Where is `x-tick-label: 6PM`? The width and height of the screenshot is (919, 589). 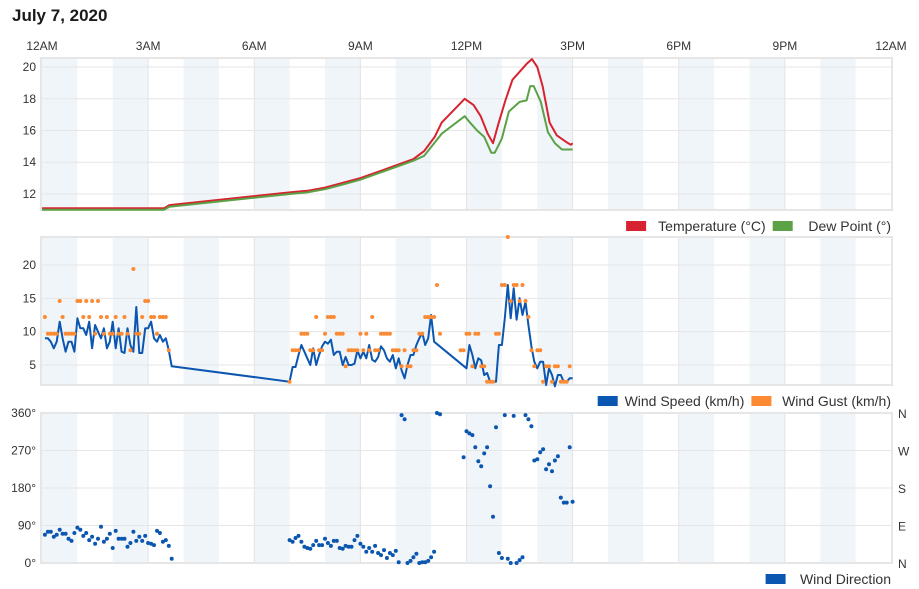 x-tick-label: 6PM is located at coordinates (678, 46).